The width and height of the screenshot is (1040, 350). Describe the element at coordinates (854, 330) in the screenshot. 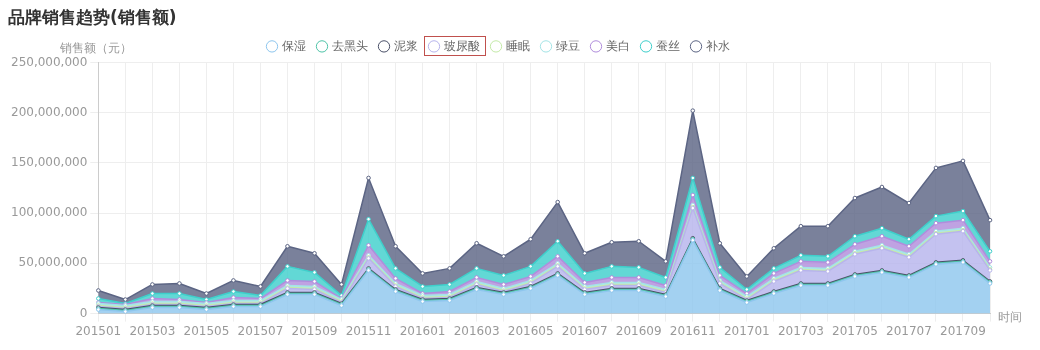

I see `x-tick-label: 201705` at that location.